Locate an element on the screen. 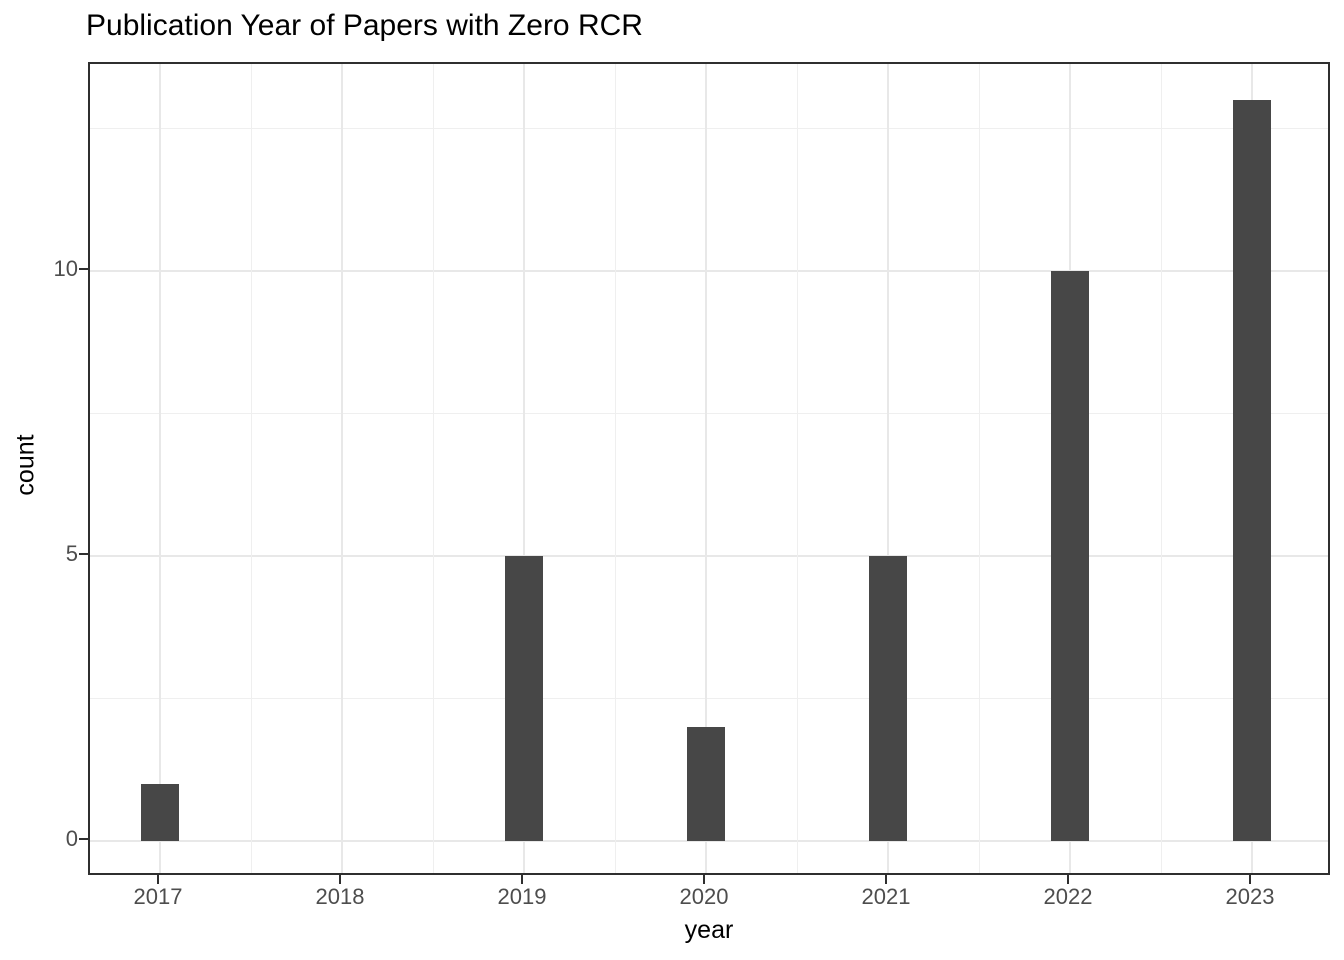 This screenshot has width=1344, height=960. bar-2017 is located at coordinates (160, 812).